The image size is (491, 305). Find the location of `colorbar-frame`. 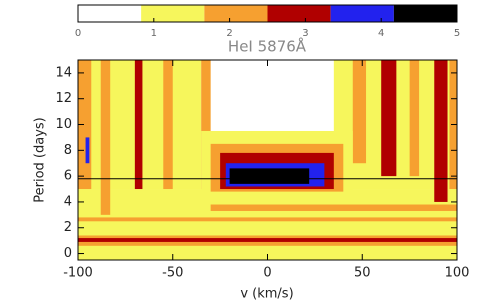

colorbar-frame is located at coordinates (267, 13).